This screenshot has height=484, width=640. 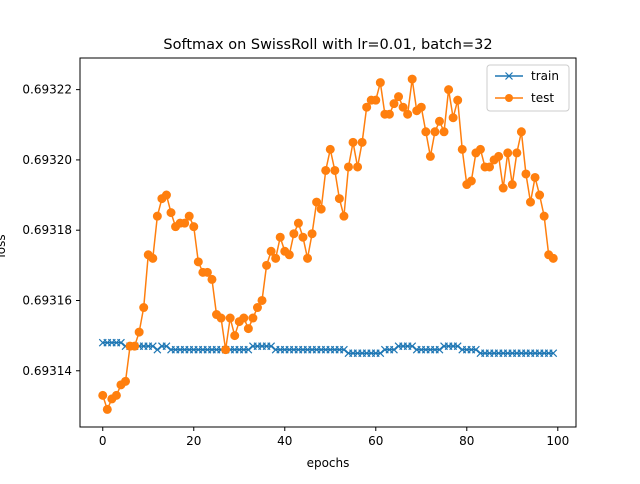 I want to click on x-tick-label: 80, so click(x=466, y=441).